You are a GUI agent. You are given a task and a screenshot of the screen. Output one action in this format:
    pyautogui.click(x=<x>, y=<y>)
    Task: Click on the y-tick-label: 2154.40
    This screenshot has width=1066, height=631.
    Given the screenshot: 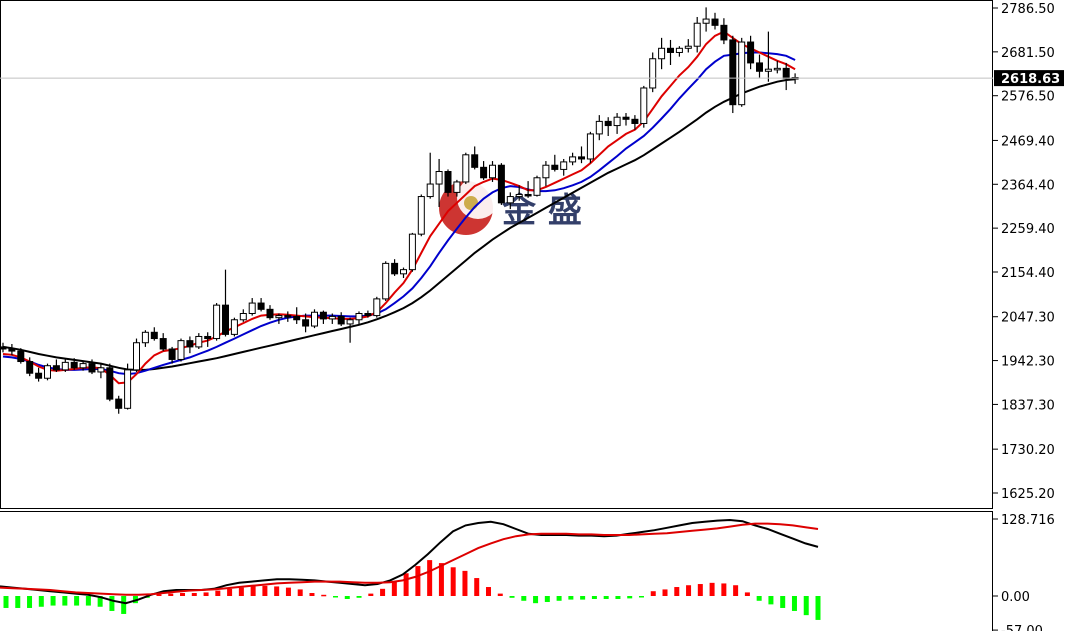 What is the action you would take?
    pyautogui.click(x=1028, y=273)
    